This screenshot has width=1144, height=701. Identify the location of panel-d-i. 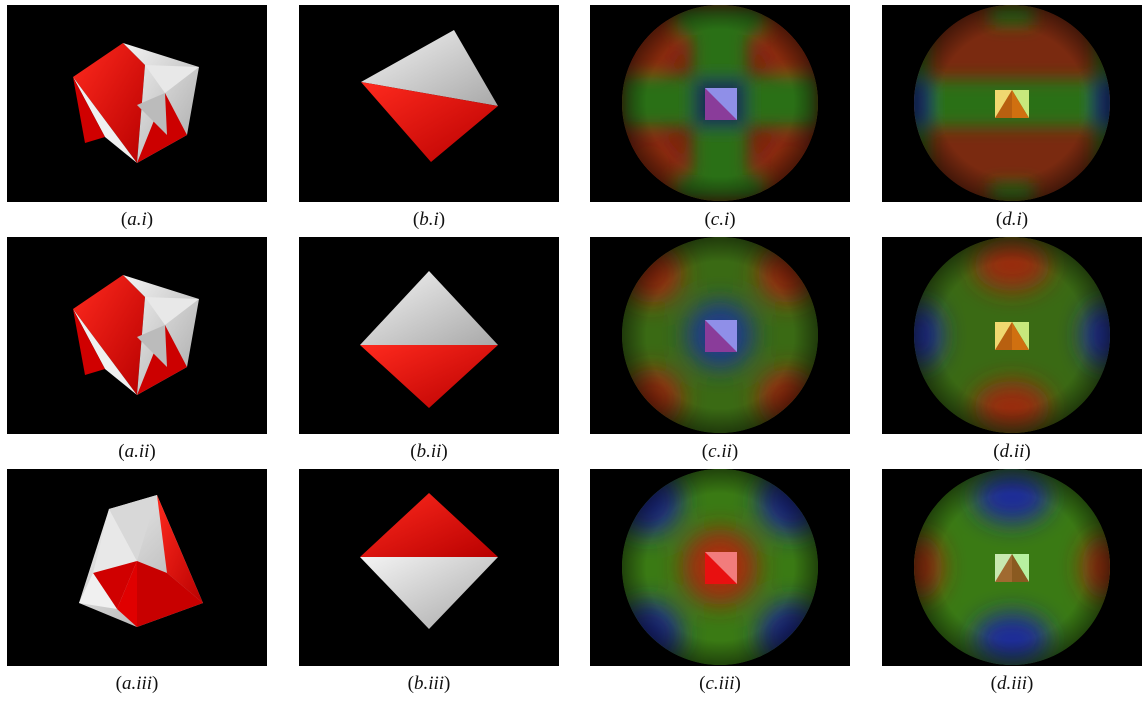
(1012, 103).